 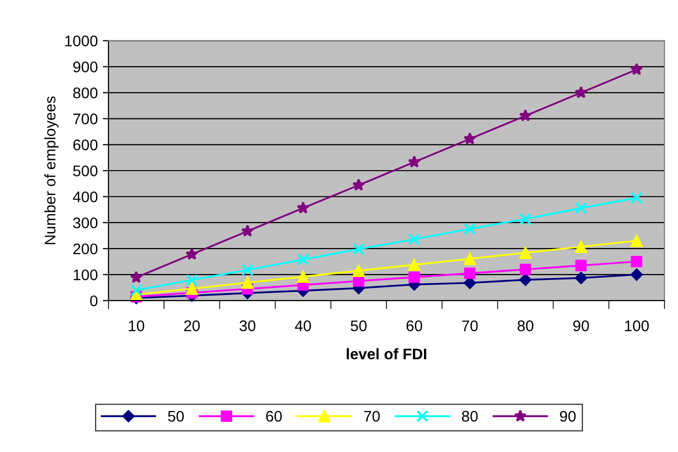 What do you see at coordinates (358, 326) in the screenshot?
I see `x-tick-label: 50` at bounding box center [358, 326].